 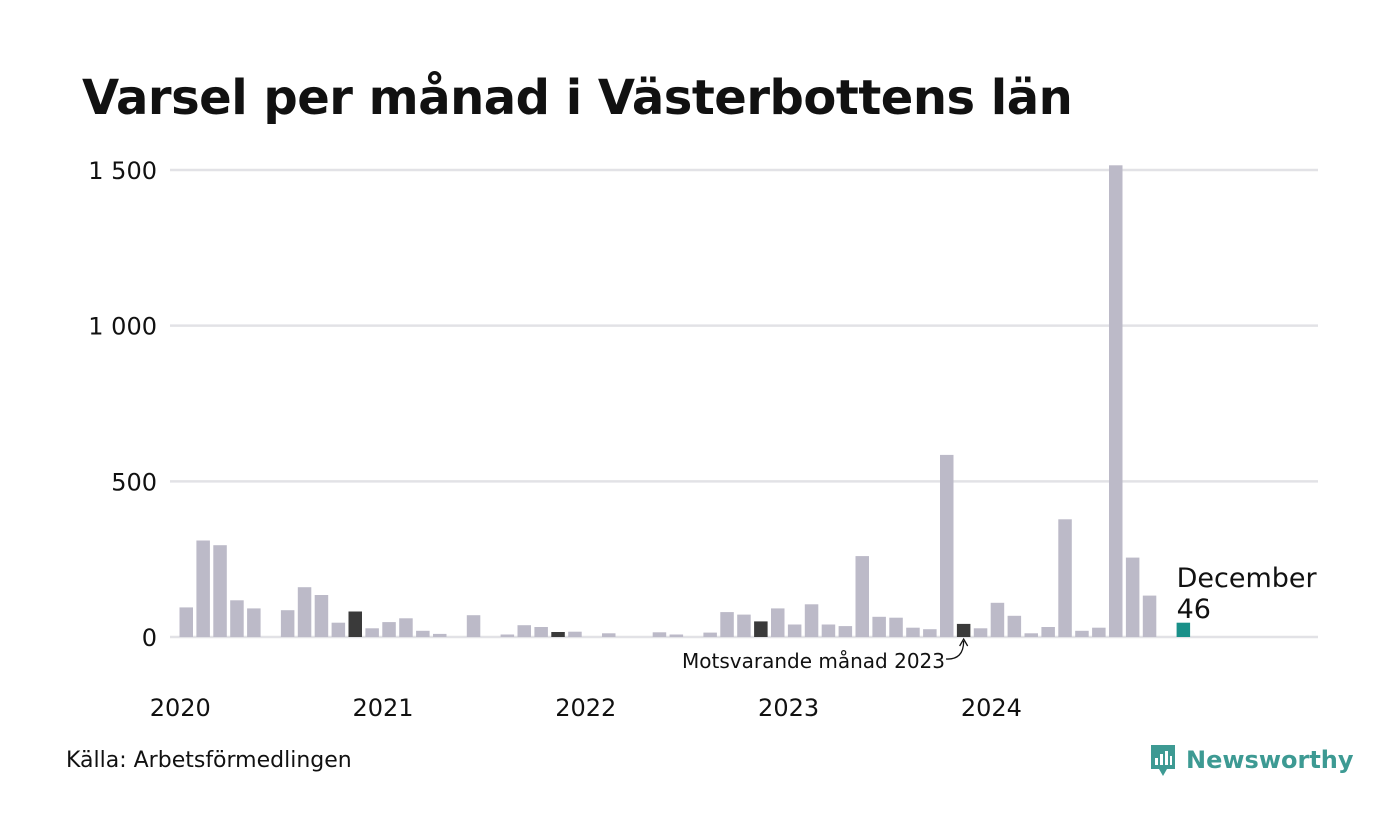 I want to click on x-tick-label: 2020, so click(x=180, y=708).